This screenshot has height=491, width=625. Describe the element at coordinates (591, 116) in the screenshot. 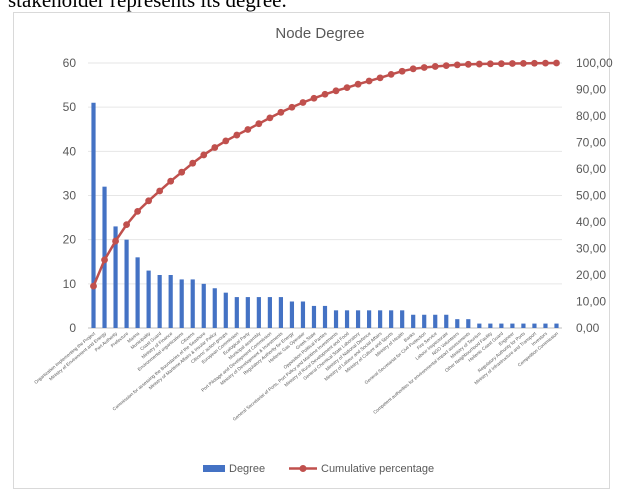

I see `y-right-tick-label: 80,00` at that location.